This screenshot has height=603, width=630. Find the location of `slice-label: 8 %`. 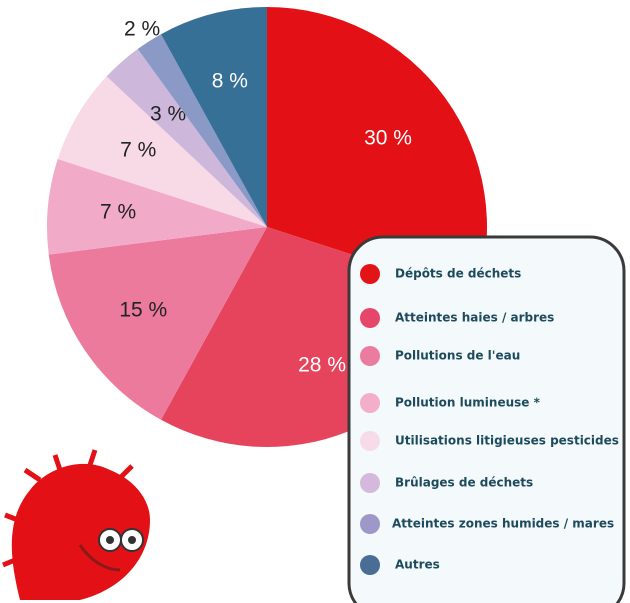

slice-label: 8 % is located at coordinates (230, 81).